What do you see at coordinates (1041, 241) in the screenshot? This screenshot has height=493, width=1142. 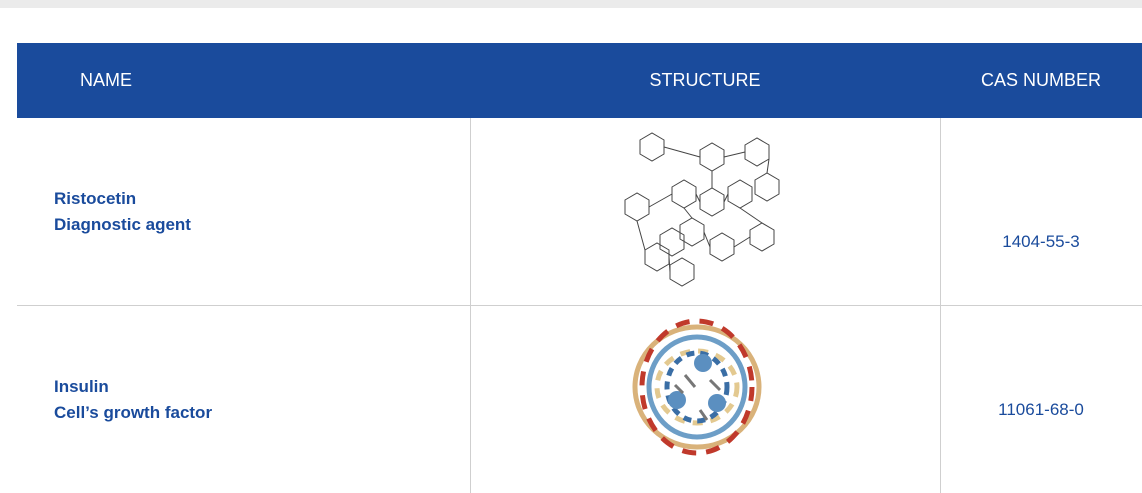 I see `cas-number: 1404-55-3` at bounding box center [1041, 241].